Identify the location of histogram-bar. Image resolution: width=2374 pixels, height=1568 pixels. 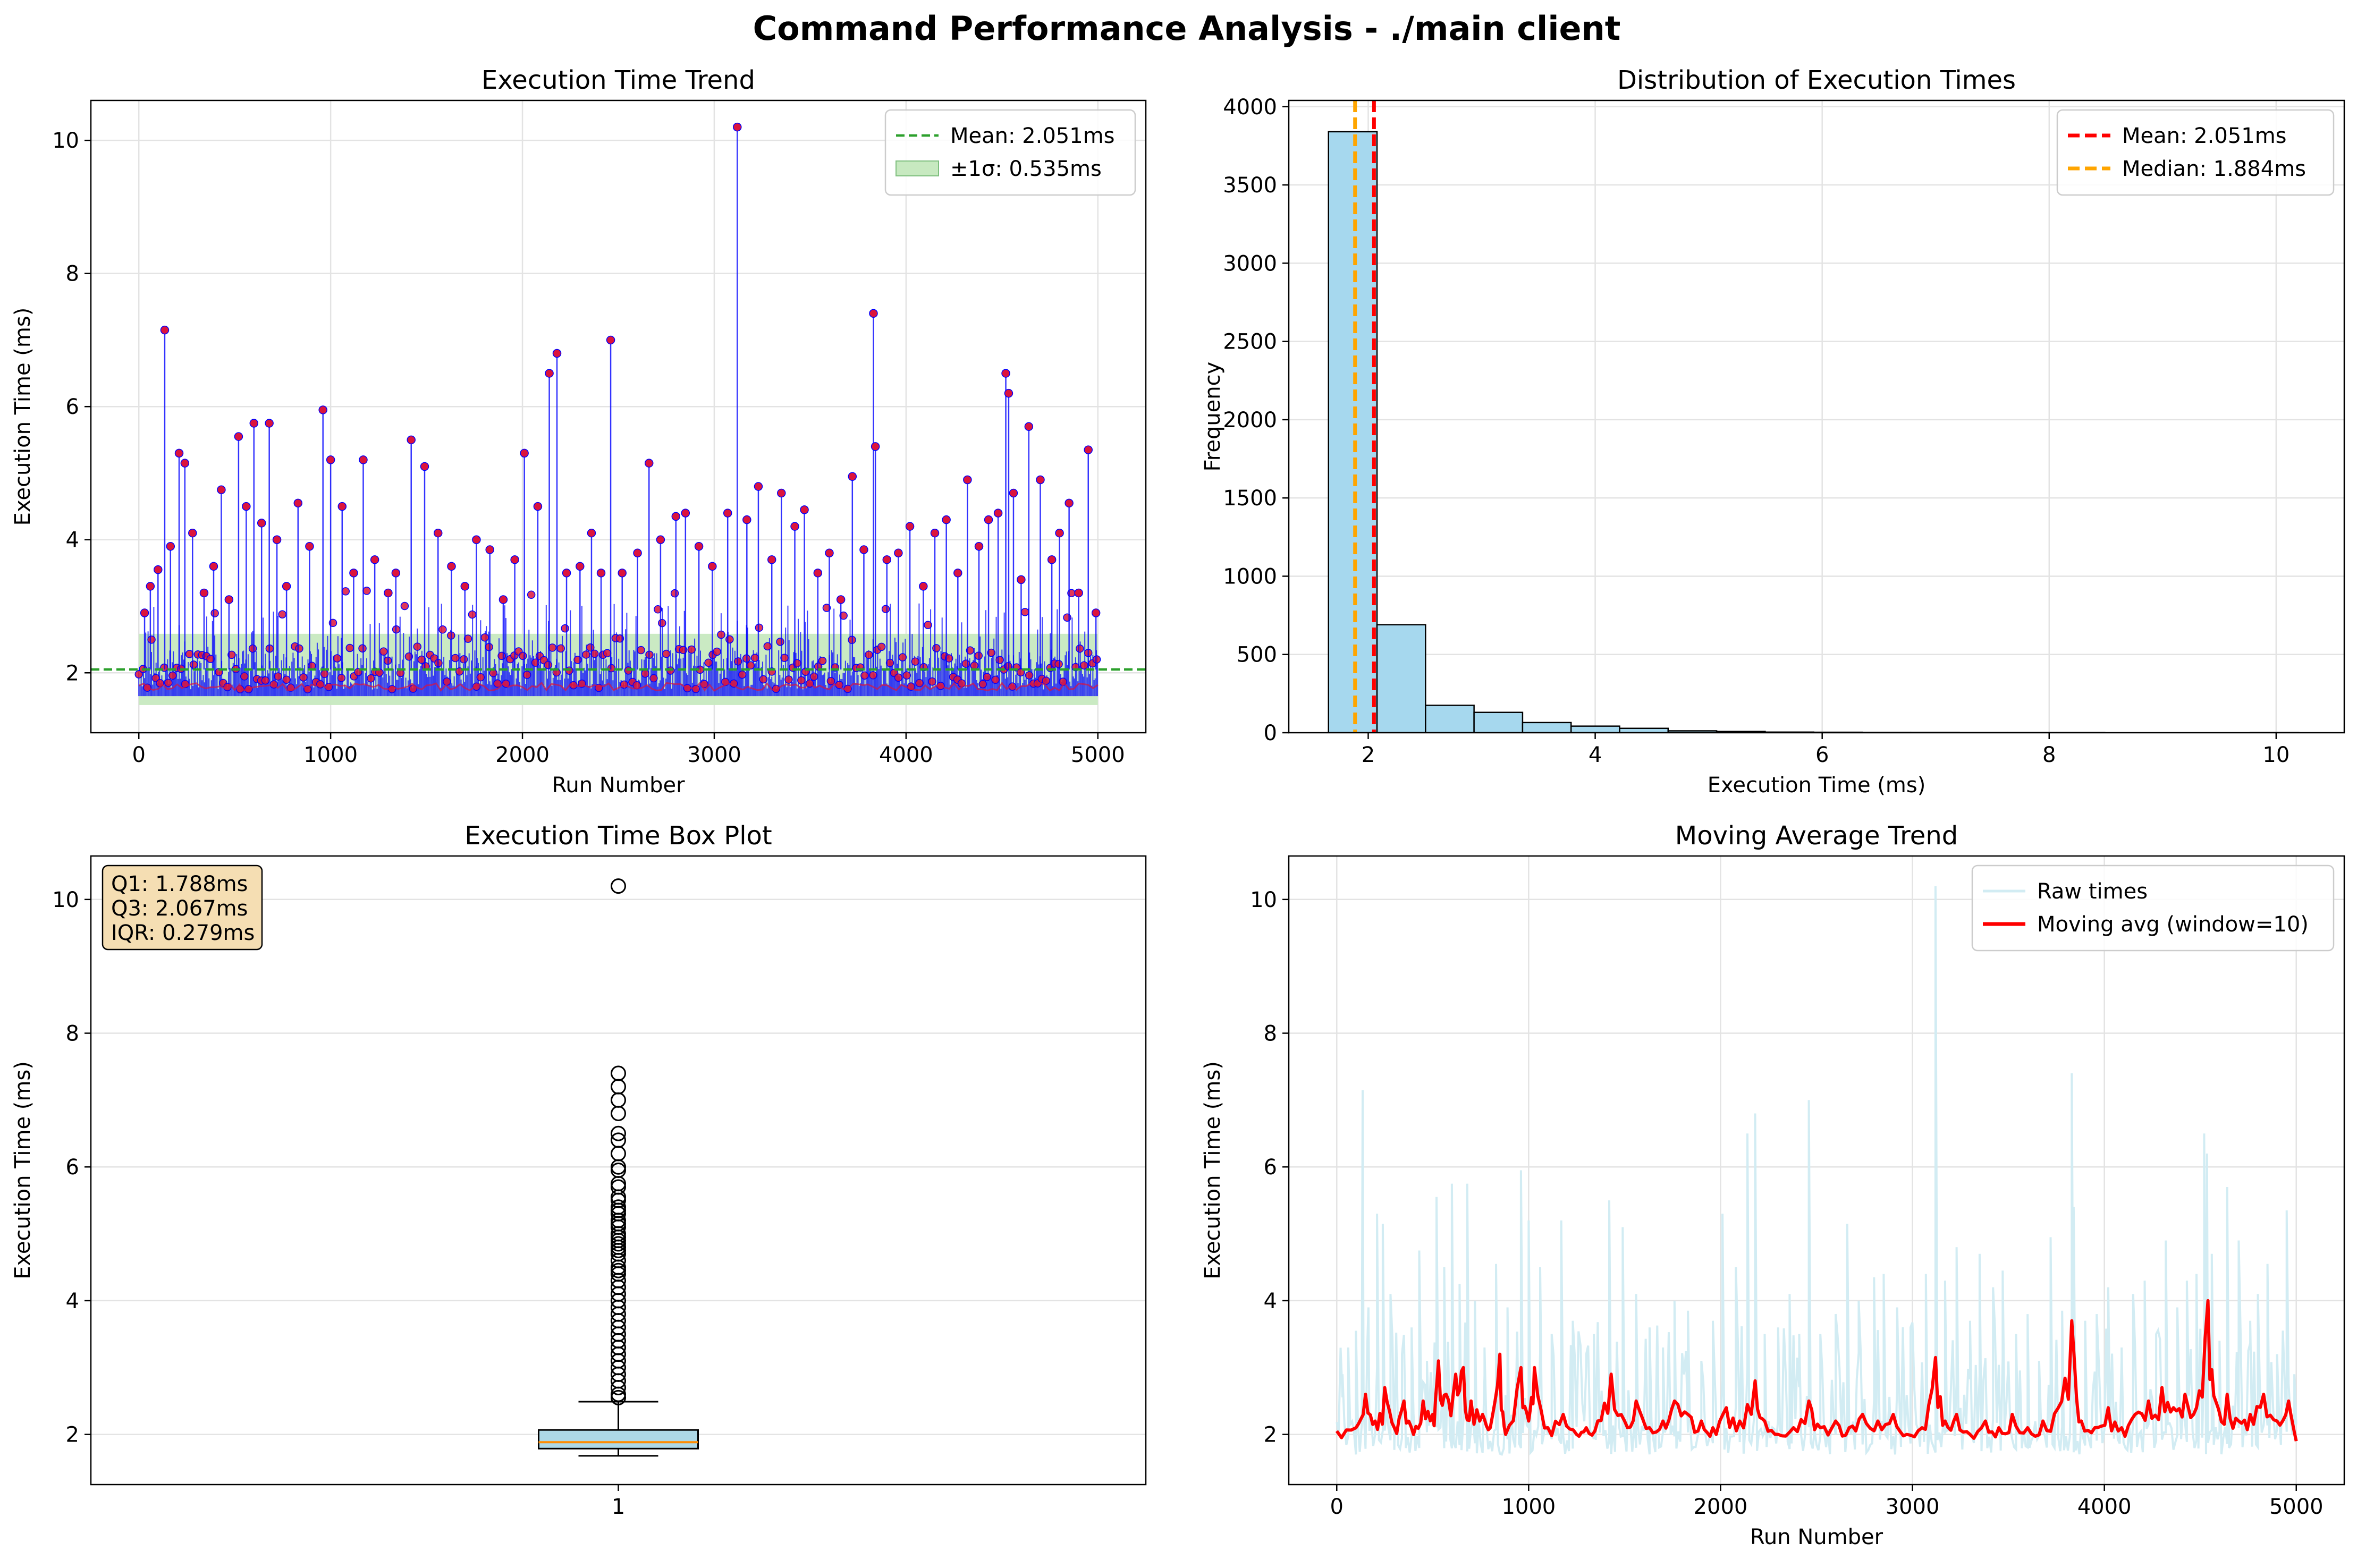
(1450, 719).